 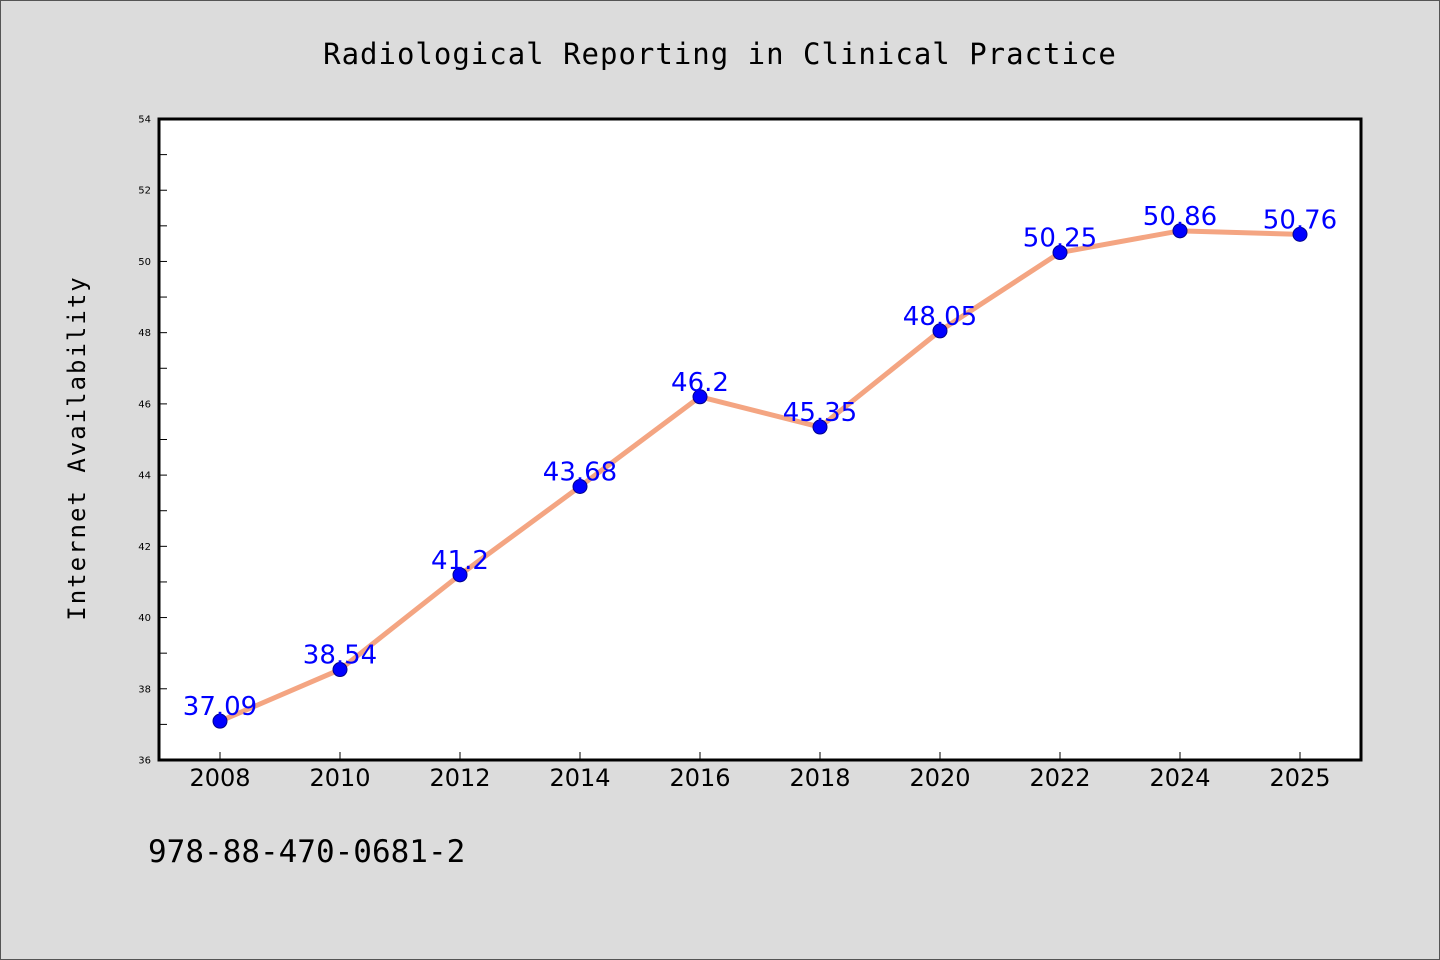 What do you see at coordinates (939, 778) in the screenshot?
I see `x-tick-label: 2020` at bounding box center [939, 778].